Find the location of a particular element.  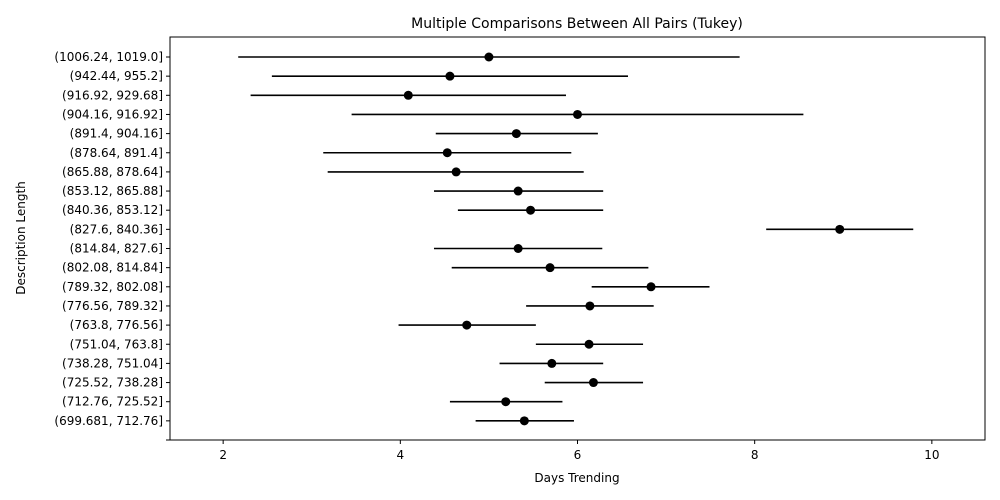

group-label: (891.4, 904.16] is located at coordinates (116, 134).